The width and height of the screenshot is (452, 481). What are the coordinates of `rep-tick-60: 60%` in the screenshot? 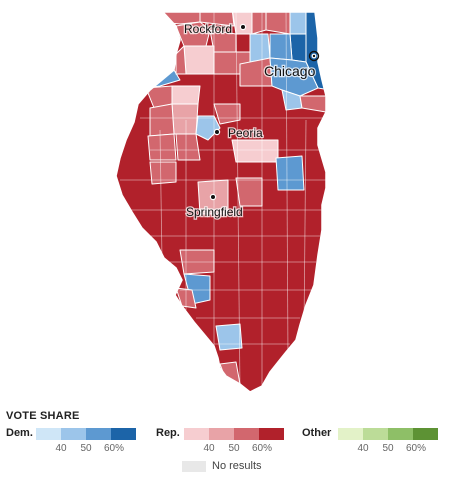 It's located at (262, 448).